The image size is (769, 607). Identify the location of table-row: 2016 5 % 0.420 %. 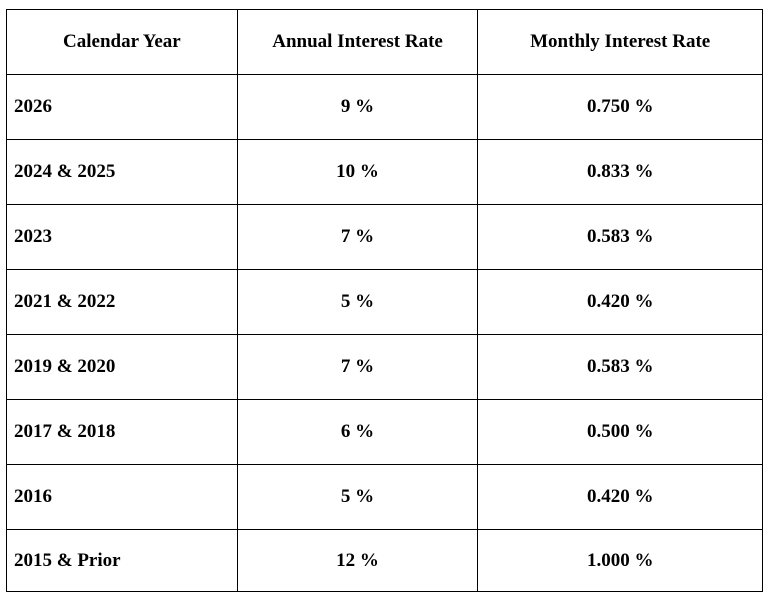
(384, 497).